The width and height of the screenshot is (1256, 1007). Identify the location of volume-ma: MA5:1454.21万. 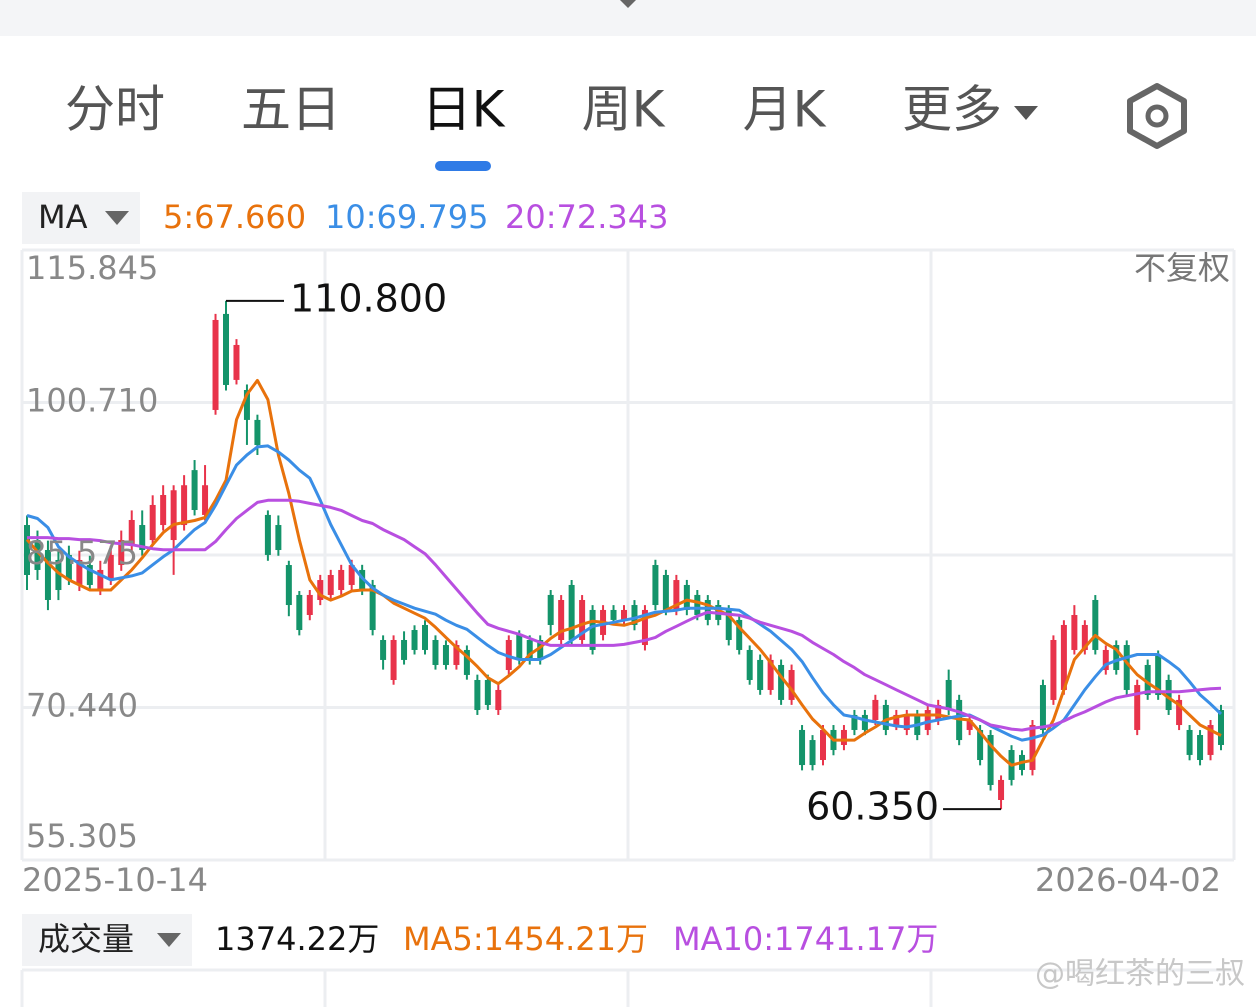
(525, 939).